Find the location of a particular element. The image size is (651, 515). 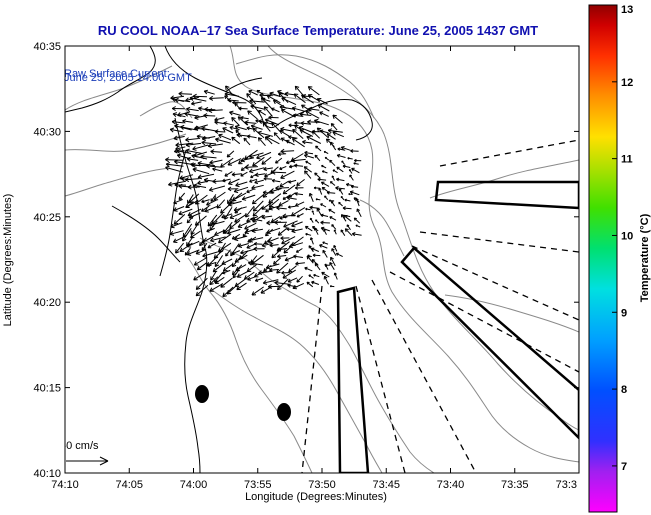

colorbar-tick-label: 13 is located at coordinates (627, 10).